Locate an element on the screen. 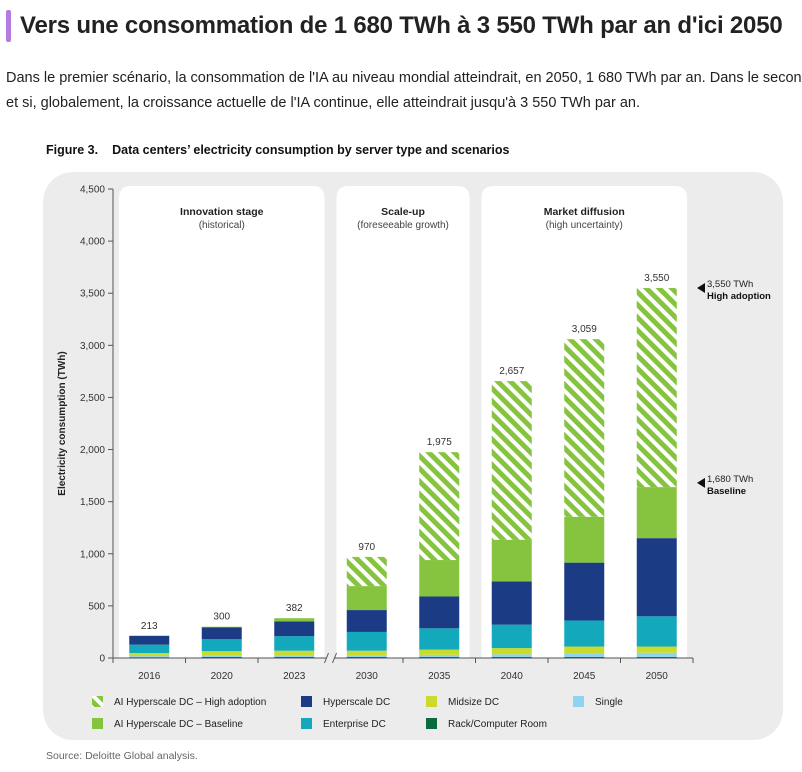 This screenshot has height=772, width=802. bar-single-2023 is located at coordinates (294, 656).